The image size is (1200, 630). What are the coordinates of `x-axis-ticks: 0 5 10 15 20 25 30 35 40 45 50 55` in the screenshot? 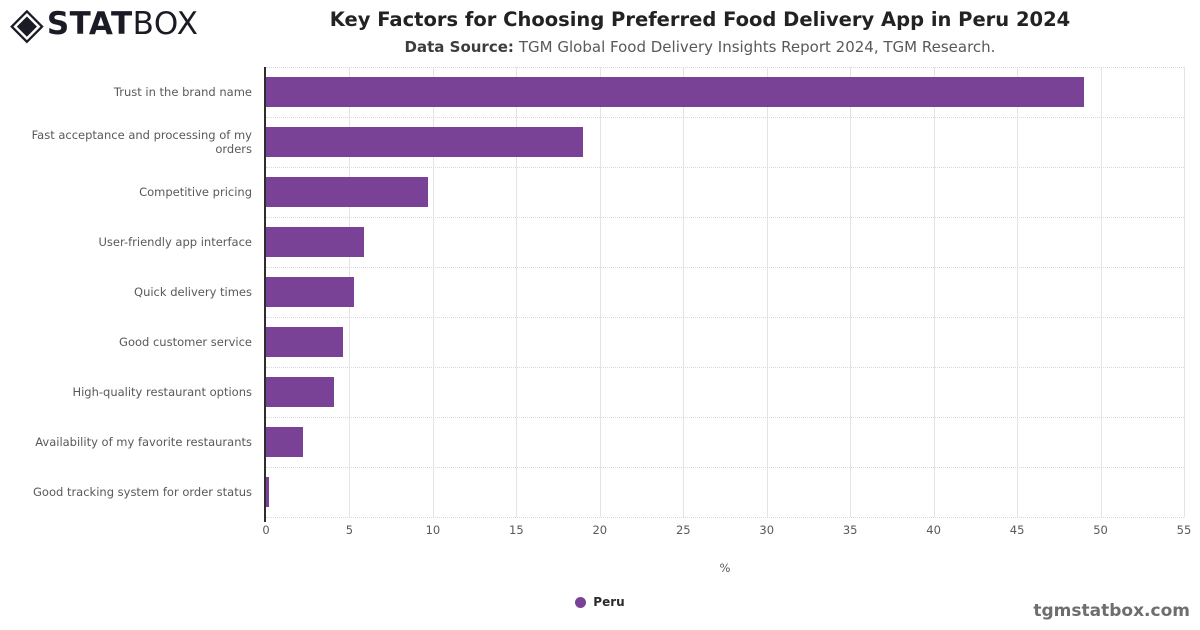 It's located at (726, 531).